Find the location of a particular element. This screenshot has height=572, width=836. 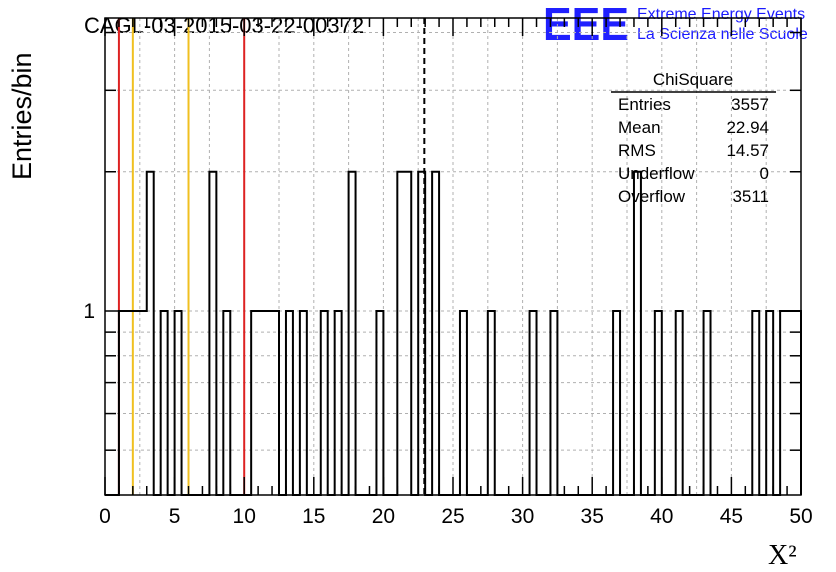

x-tick-label: 30 is located at coordinates (522, 516).